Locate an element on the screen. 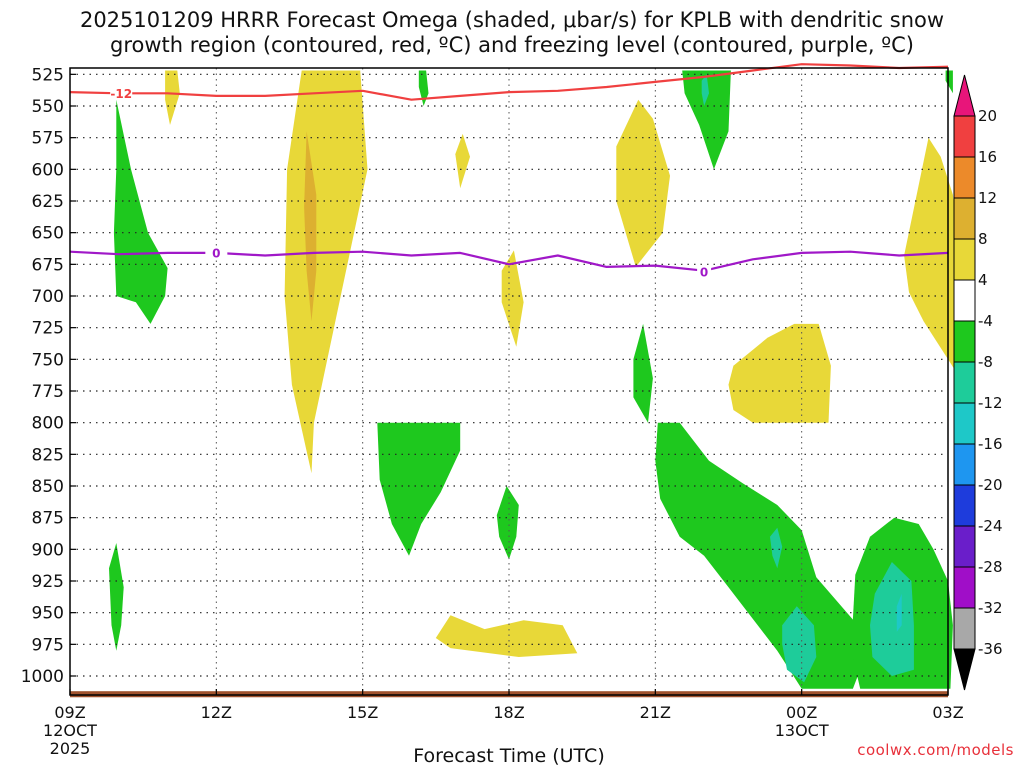 This screenshot has height=768, width=1024. y-tick-label-575: 575 is located at coordinates (48, 139).